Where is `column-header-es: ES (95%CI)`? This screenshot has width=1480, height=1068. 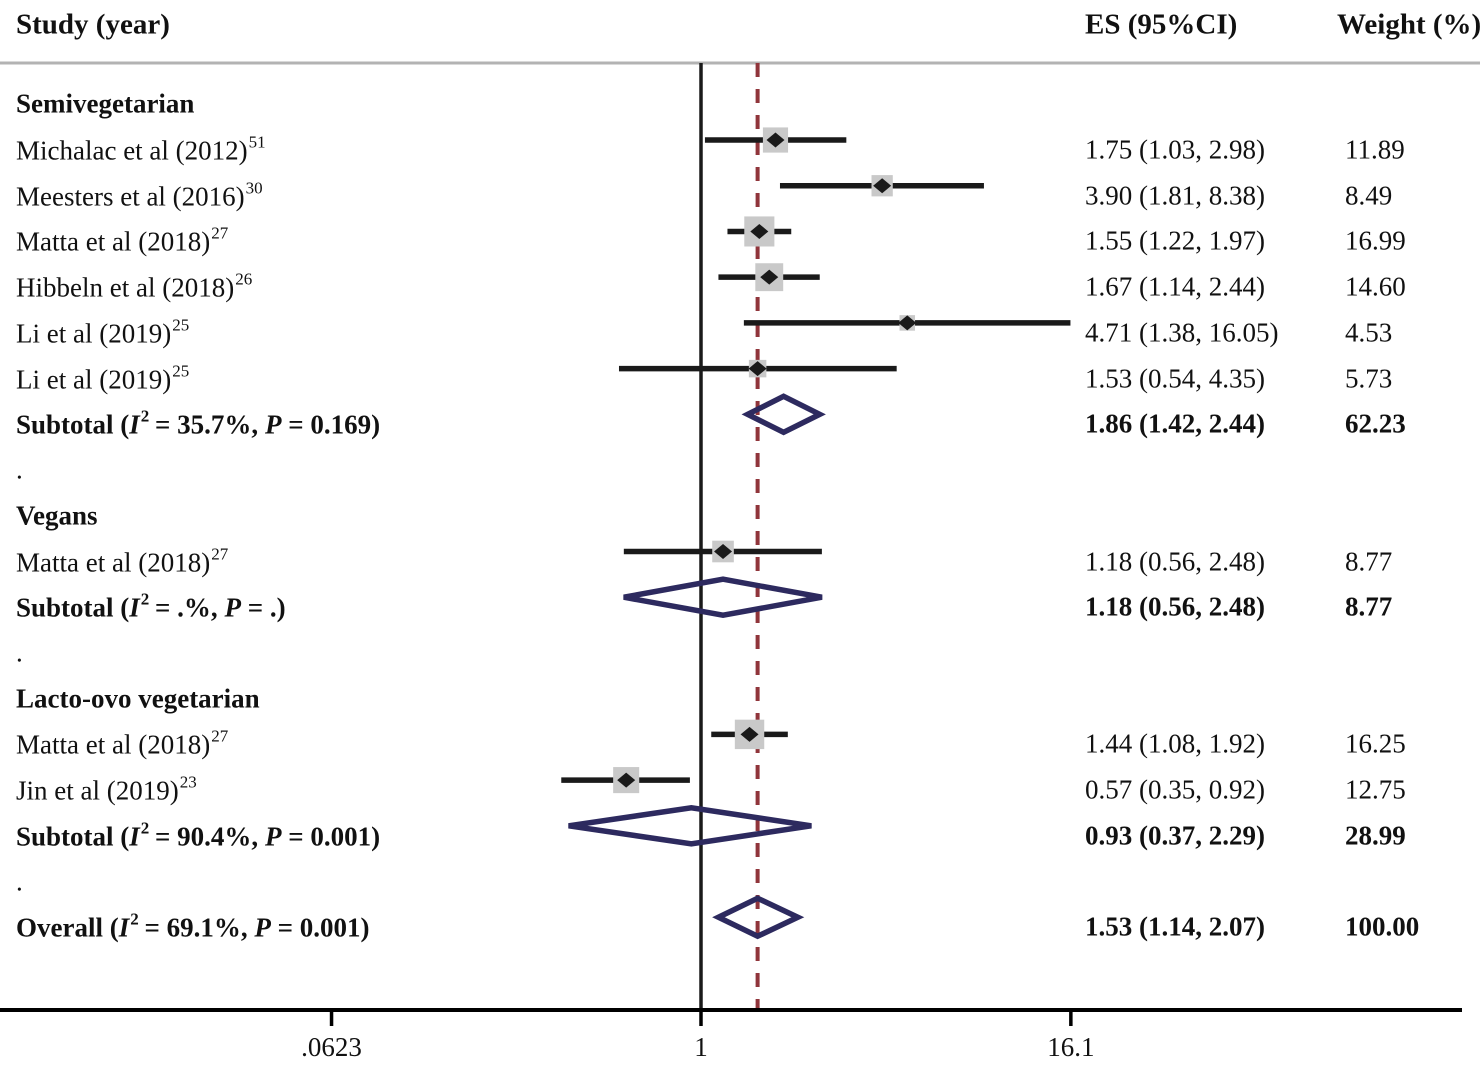
column-header-es: ES (95%CI) is located at coordinates (1161, 24).